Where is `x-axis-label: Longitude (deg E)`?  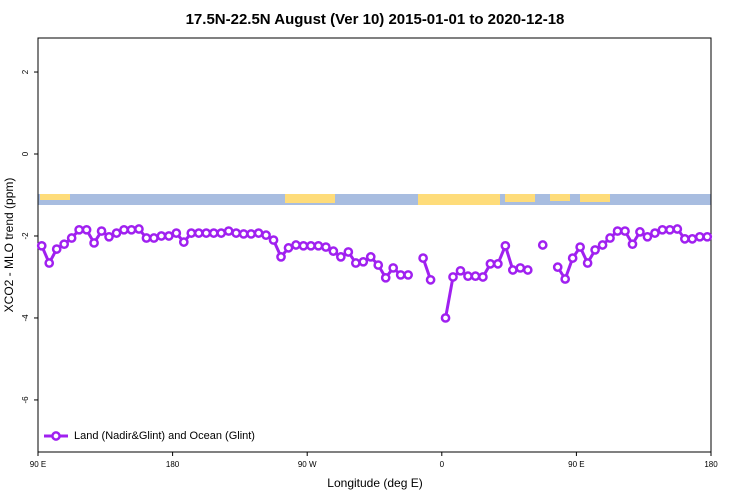 x-axis-label: Longitude (deg E) is located at coordinates (374, 483).